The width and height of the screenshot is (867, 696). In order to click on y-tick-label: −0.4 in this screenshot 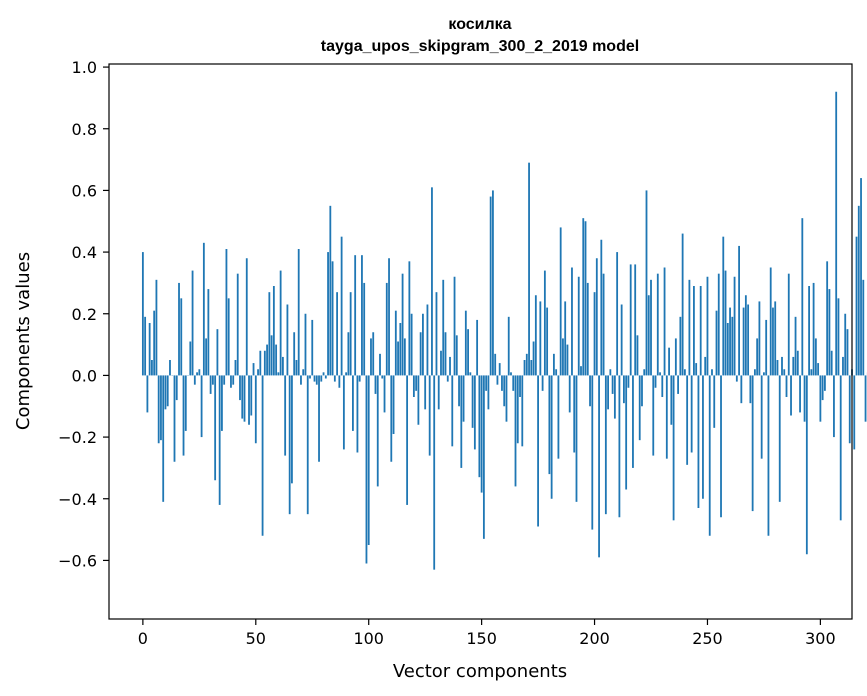, I will do `click(77, 499)`.